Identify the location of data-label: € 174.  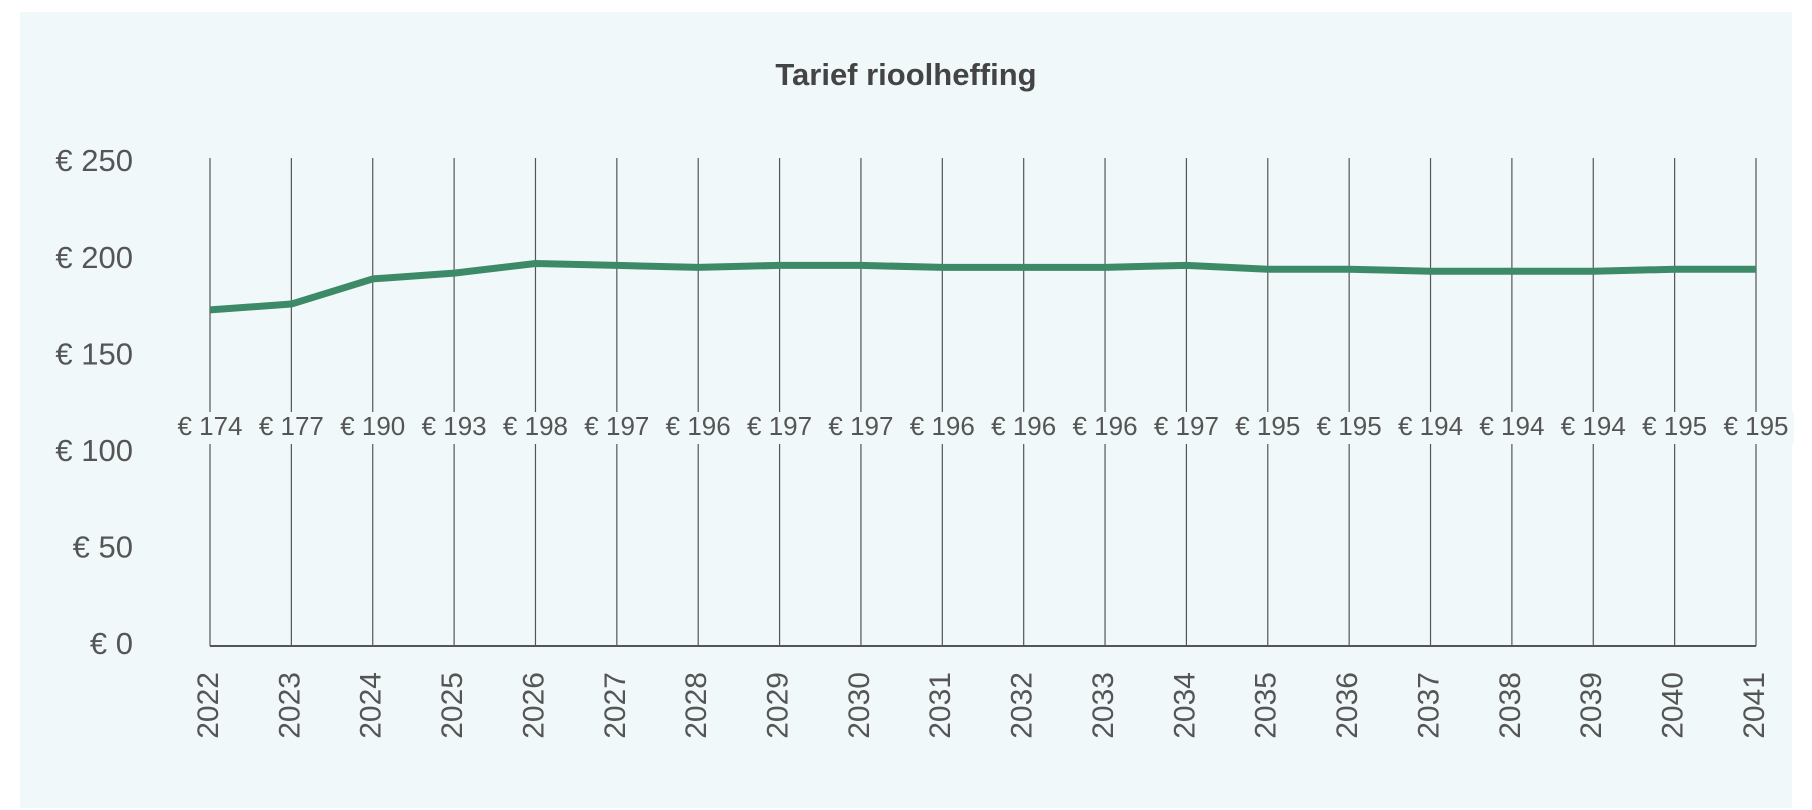
(209, 426).